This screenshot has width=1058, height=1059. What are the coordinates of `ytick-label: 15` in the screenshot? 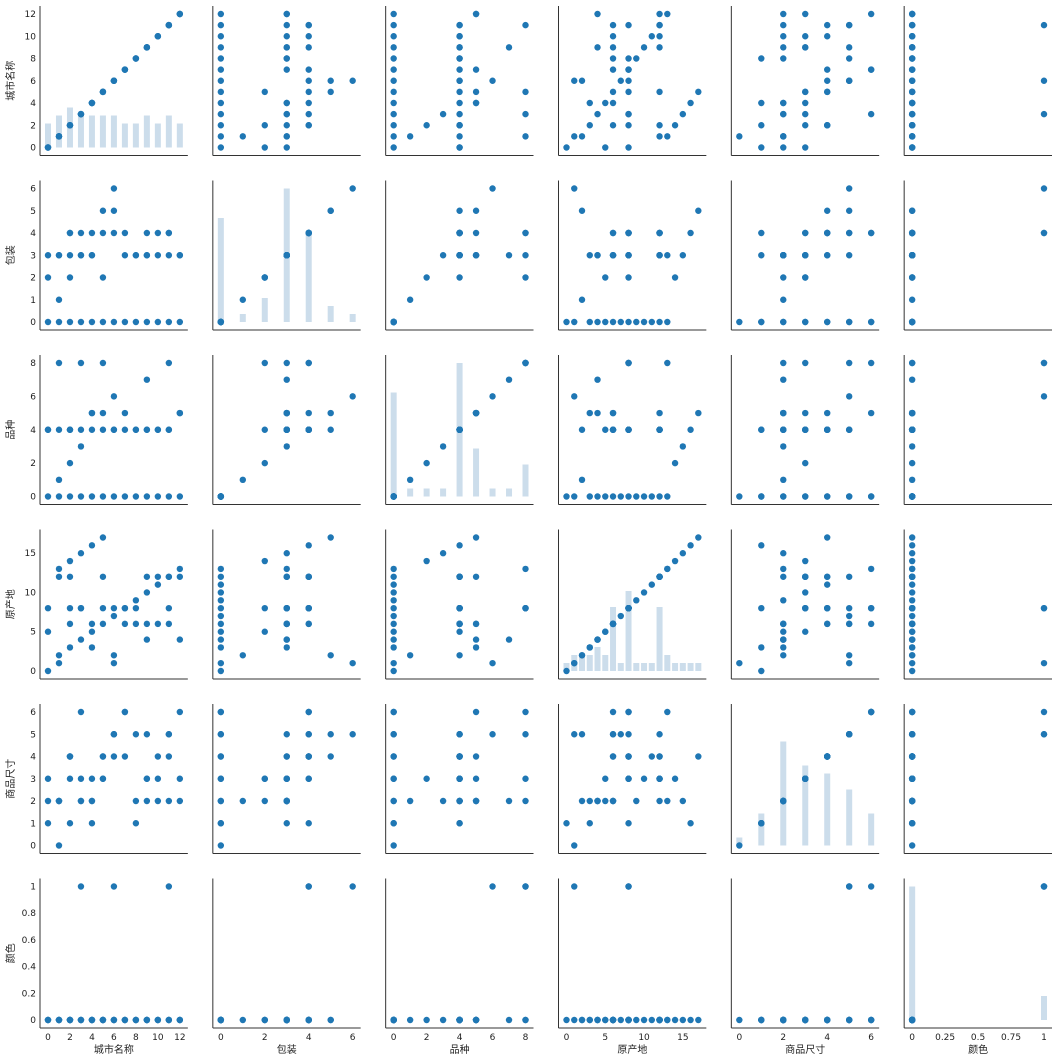 It's located at (30, 554).